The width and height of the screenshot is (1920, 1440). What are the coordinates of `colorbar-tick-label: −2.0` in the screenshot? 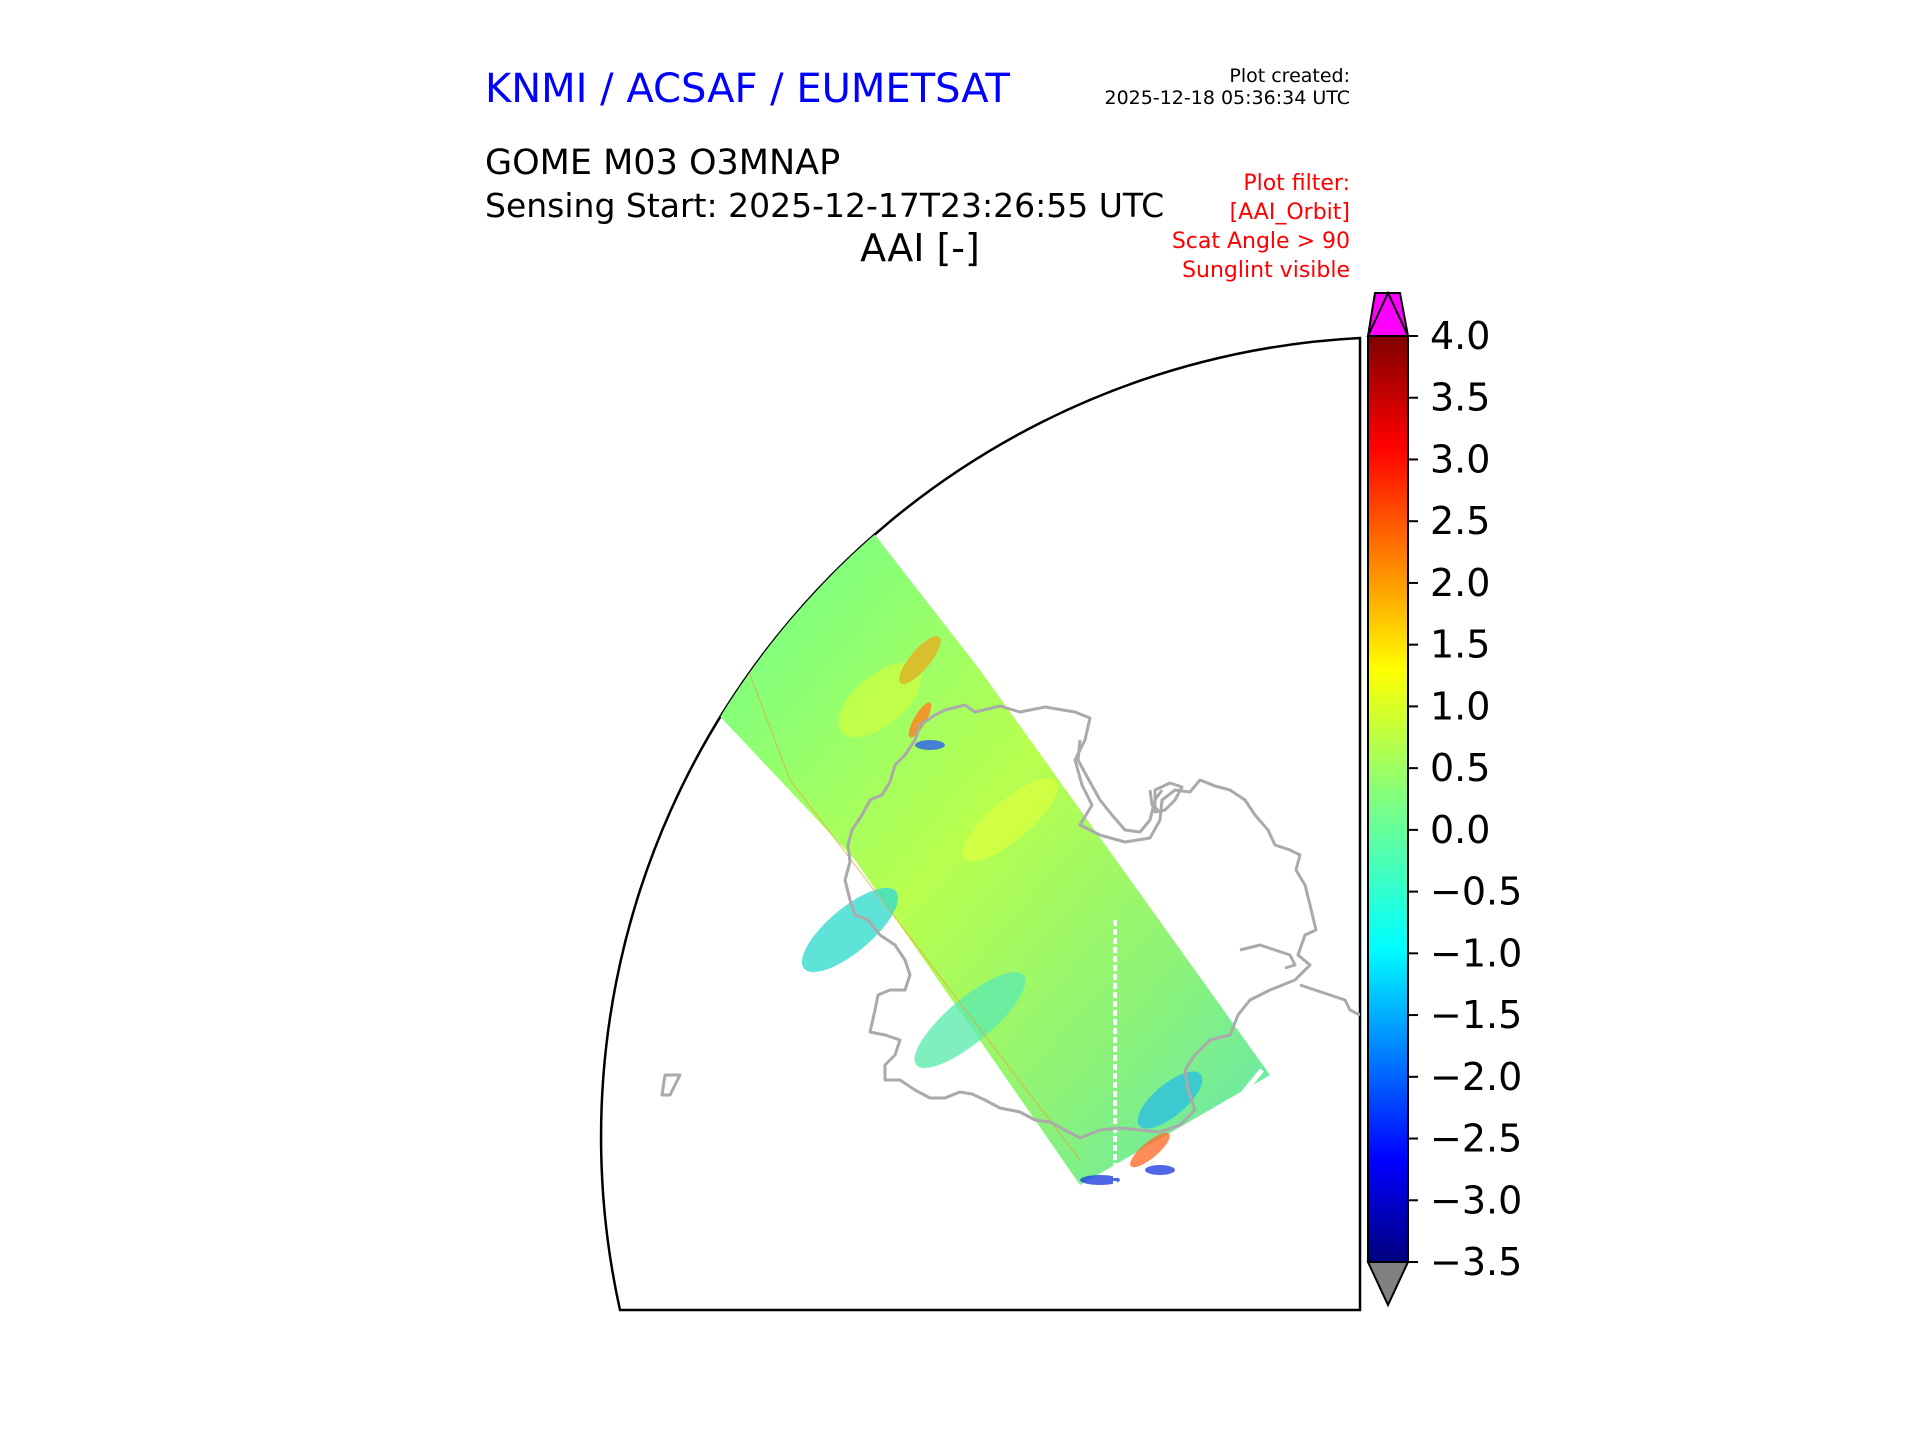 It's located at (1476, 1077).